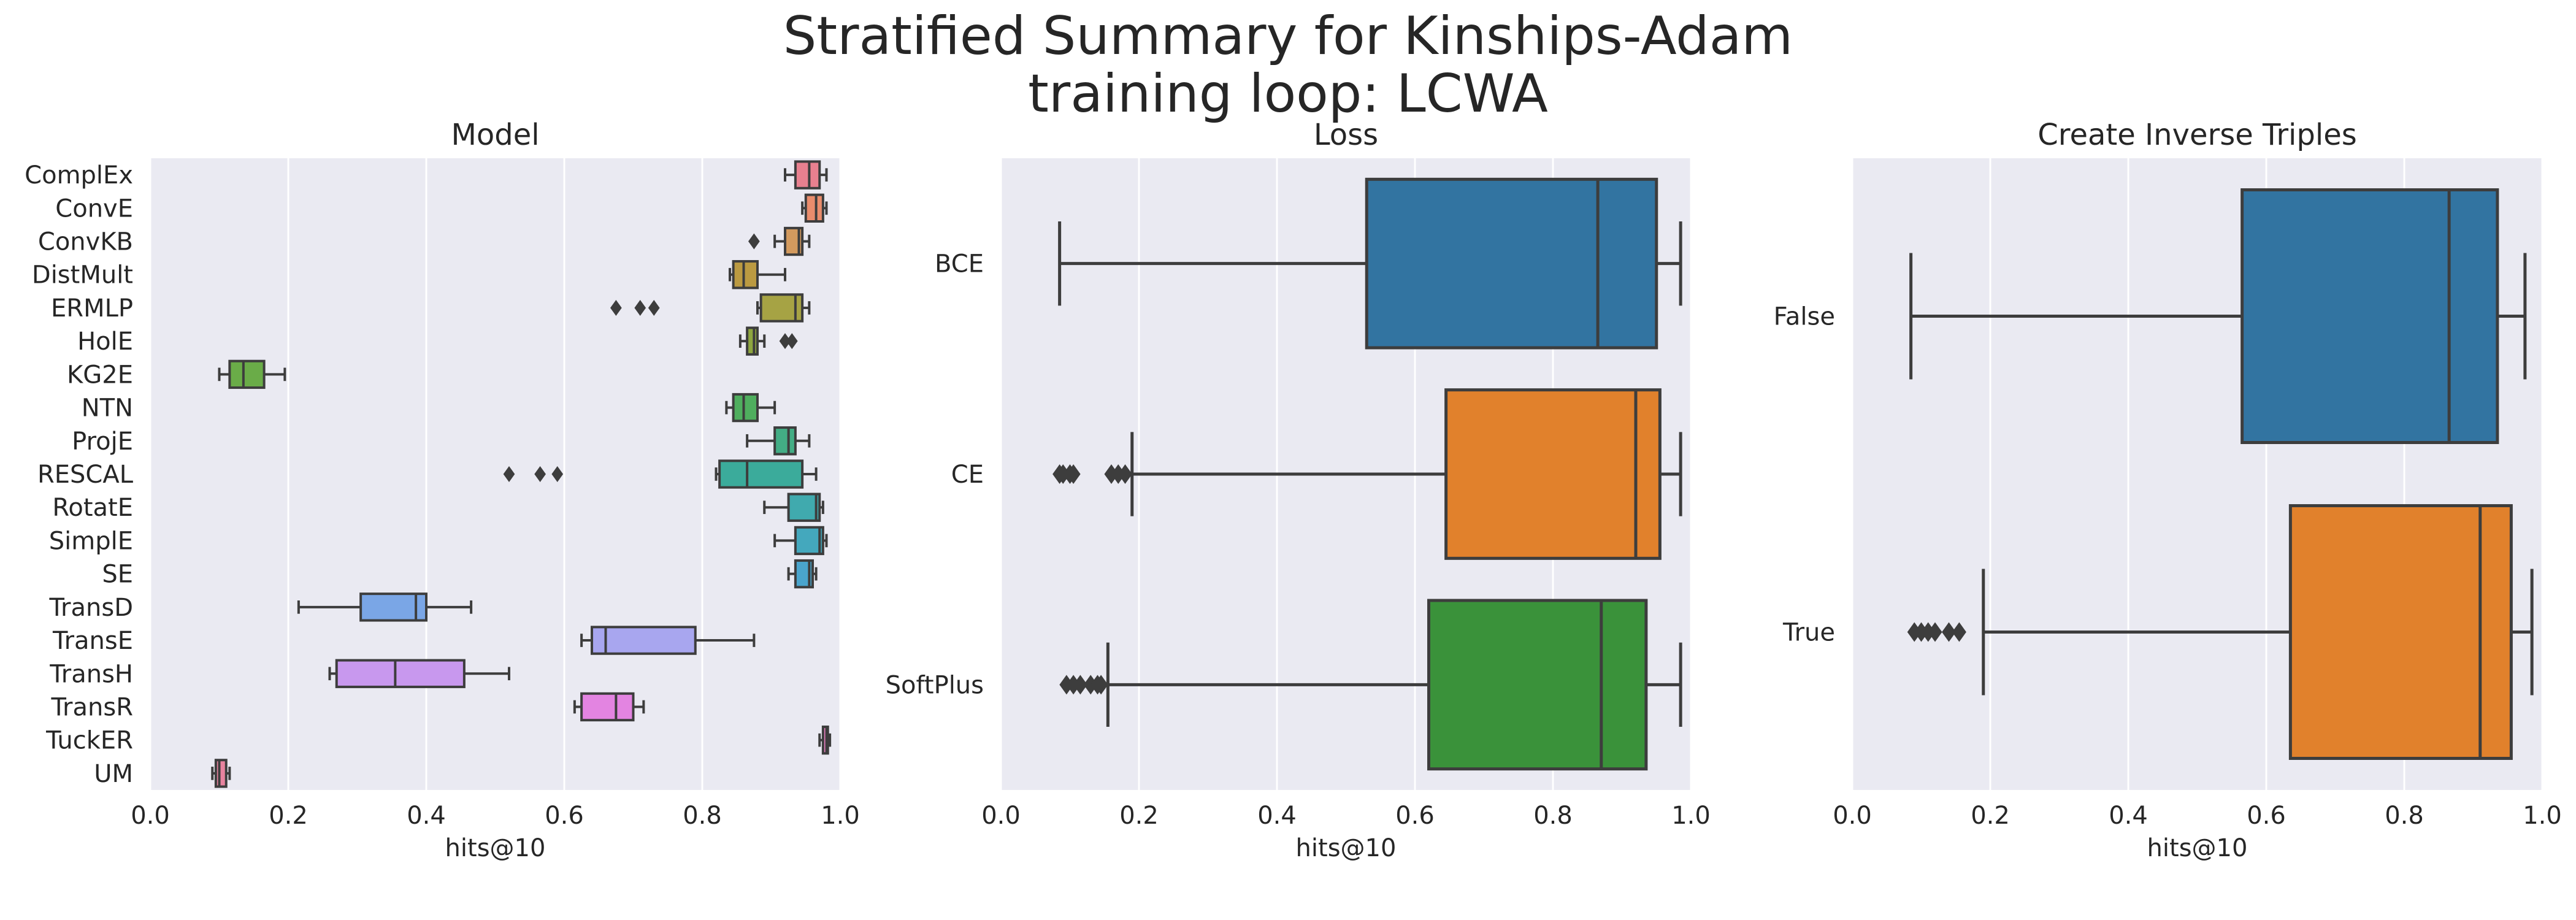  Describe the element at coordinates (429, 408) in the screenshot. I see `box-NTN: NTN` at that location.